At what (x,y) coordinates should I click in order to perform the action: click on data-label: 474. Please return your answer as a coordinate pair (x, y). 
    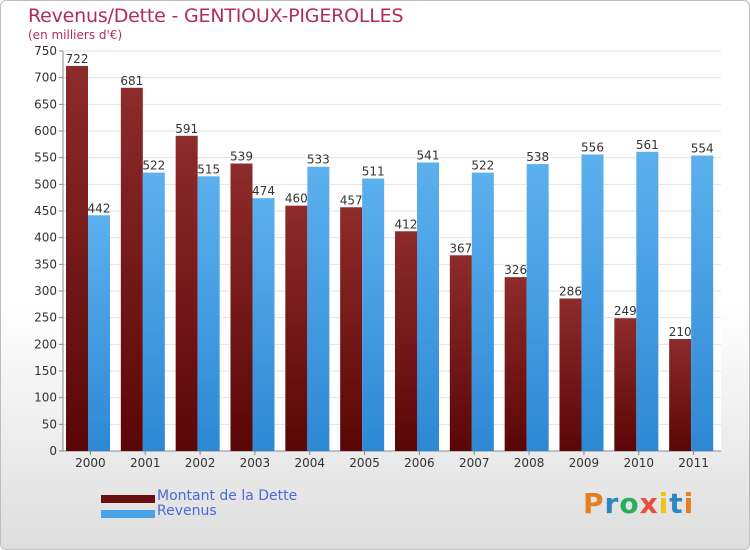
    Looking at the image, I should click on (263, 191).